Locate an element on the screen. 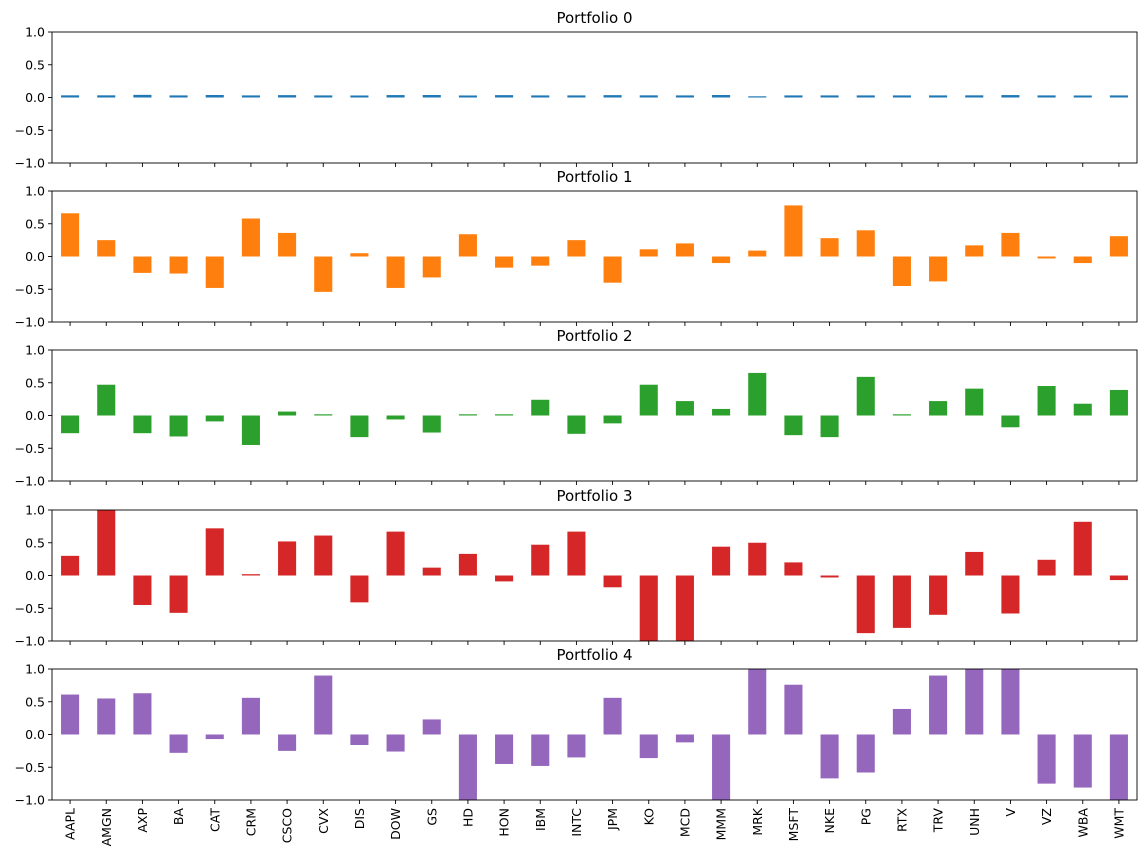  x-tick-label-intc: INTC is located at coordinates (576, 822).